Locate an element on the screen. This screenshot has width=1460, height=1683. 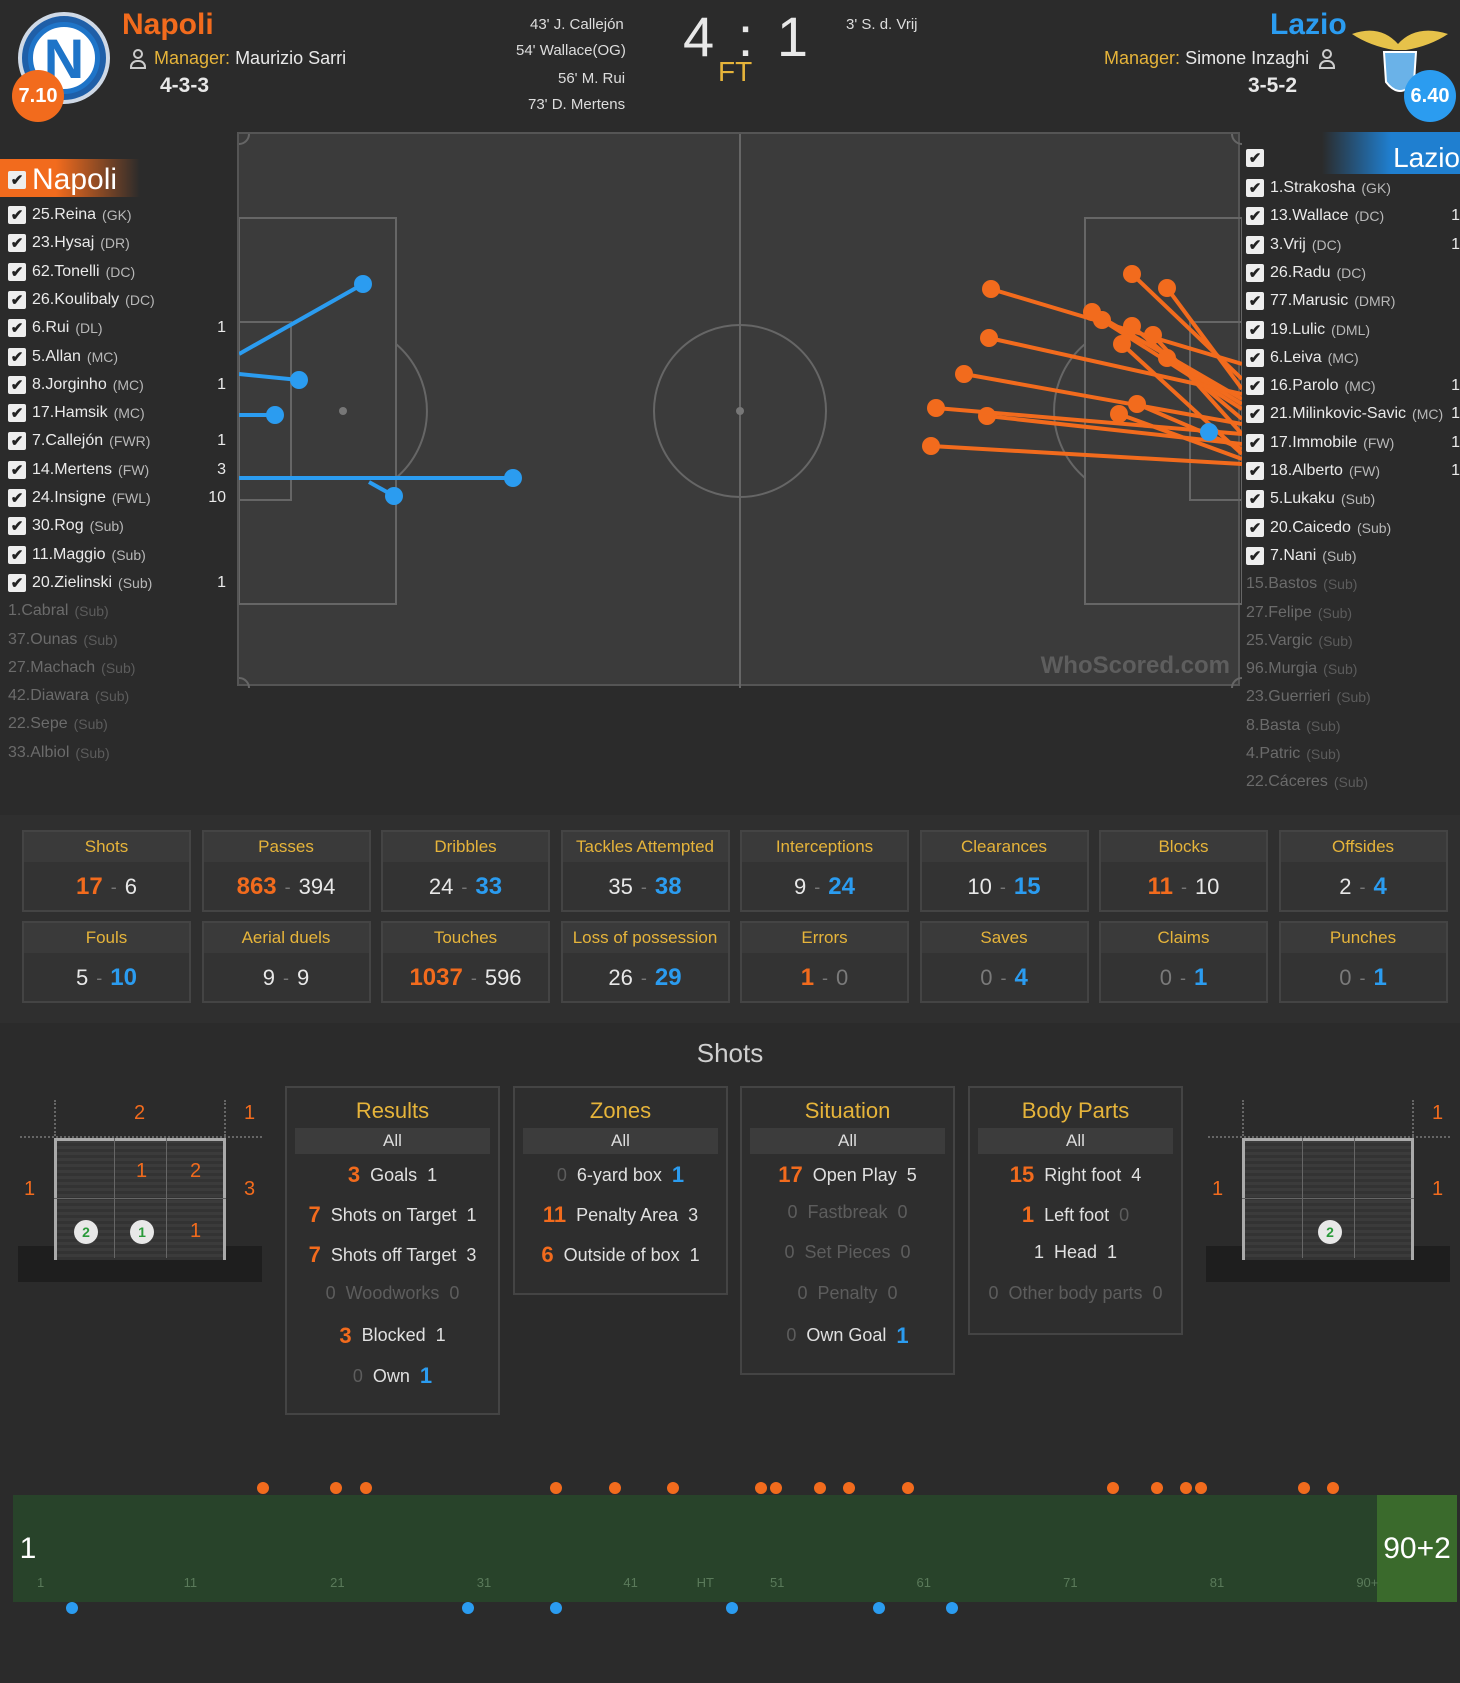
unused-player-row: 25.Vargic (Sub) is located at coordinates (1299, 641).